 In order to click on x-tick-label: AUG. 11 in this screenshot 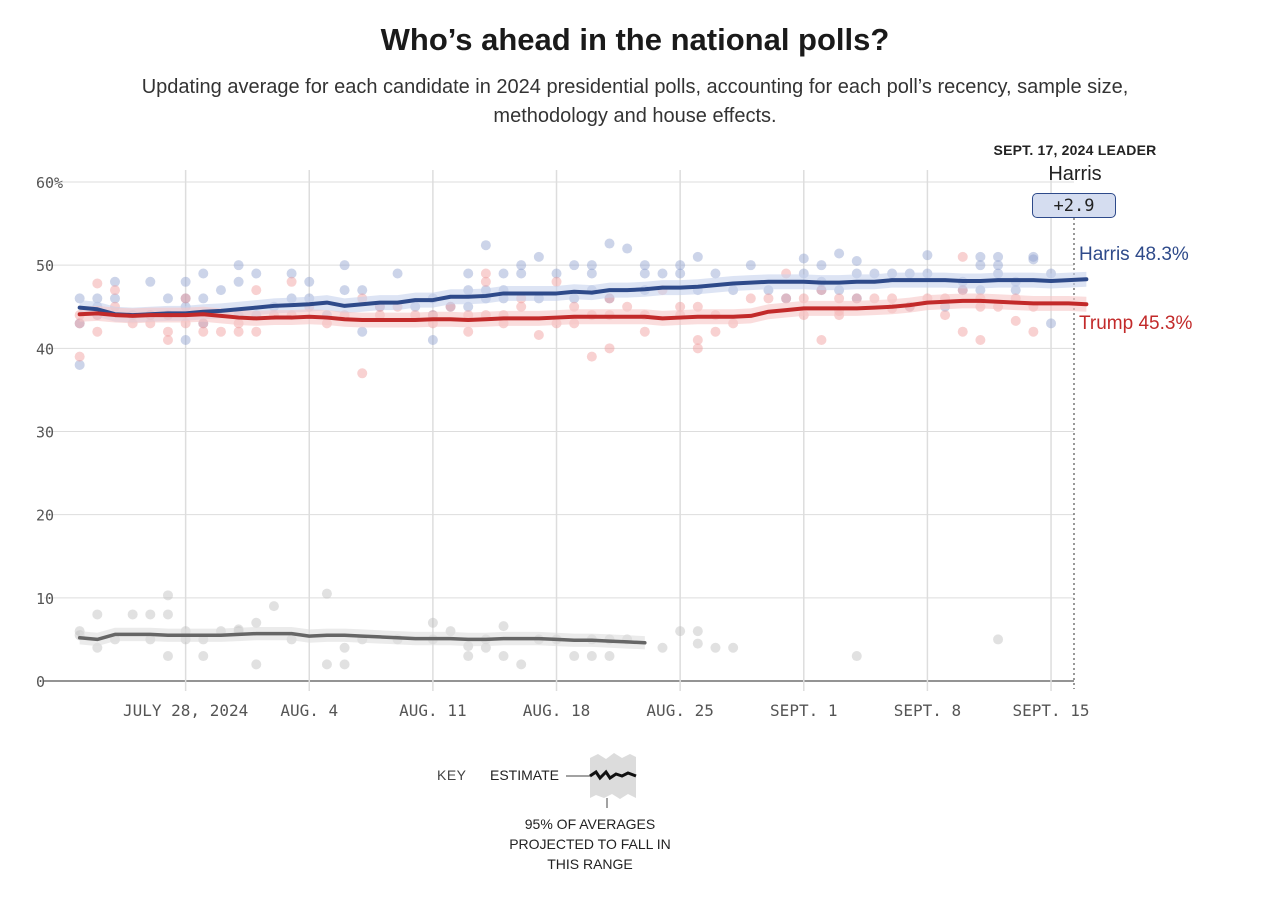, I will do `click(432, 710)`.